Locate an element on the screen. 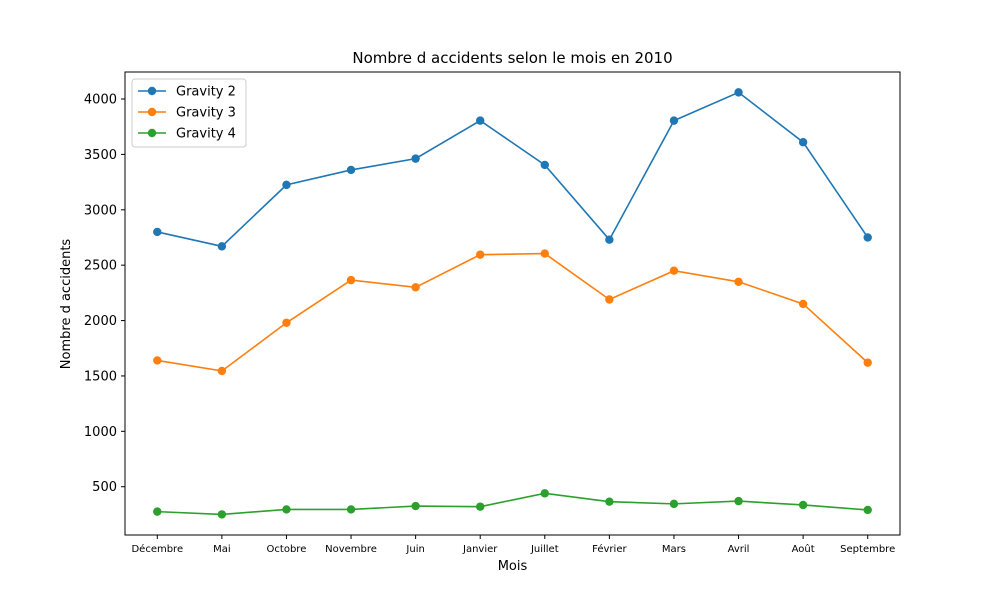 Image resolution: width=1000 pixels, height=600 pixels. x-tick-label: Mars is located at coordinates (674, 549).